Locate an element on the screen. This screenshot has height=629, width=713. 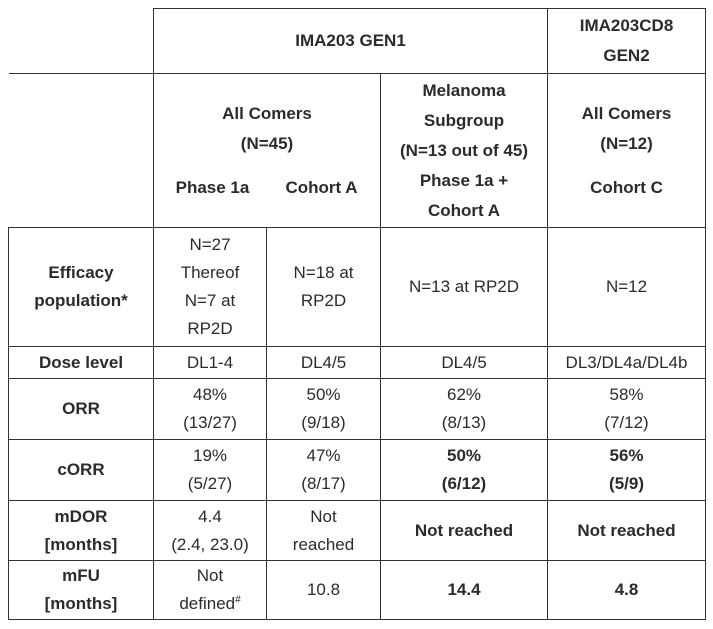
table-cell: 10.8 is located at coordinates (323, 590).